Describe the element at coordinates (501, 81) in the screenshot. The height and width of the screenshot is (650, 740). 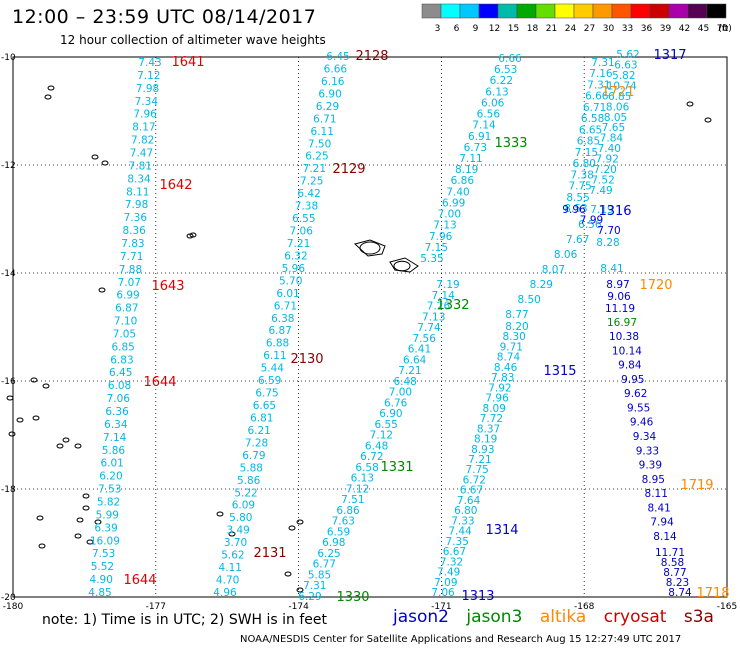
I see `swh-value: 6.22` at that location.